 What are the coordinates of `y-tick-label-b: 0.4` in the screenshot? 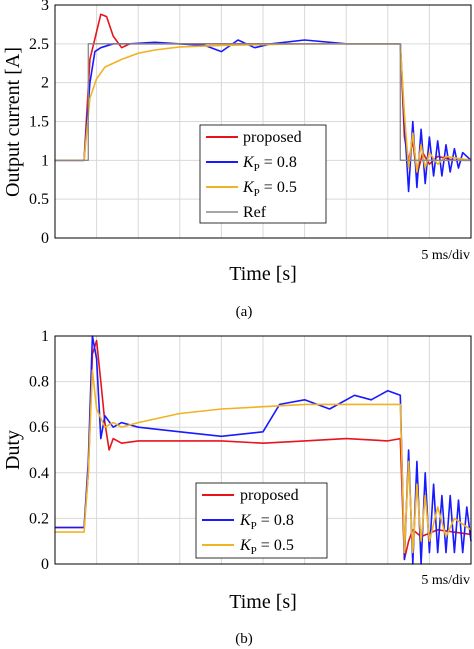 It's located at (39, 473).